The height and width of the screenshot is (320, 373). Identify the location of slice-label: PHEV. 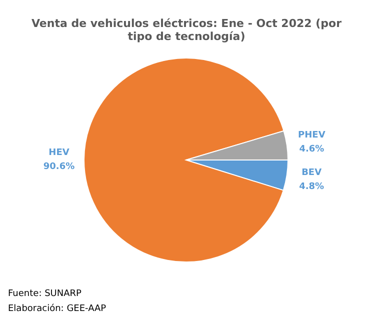
(312, 135).